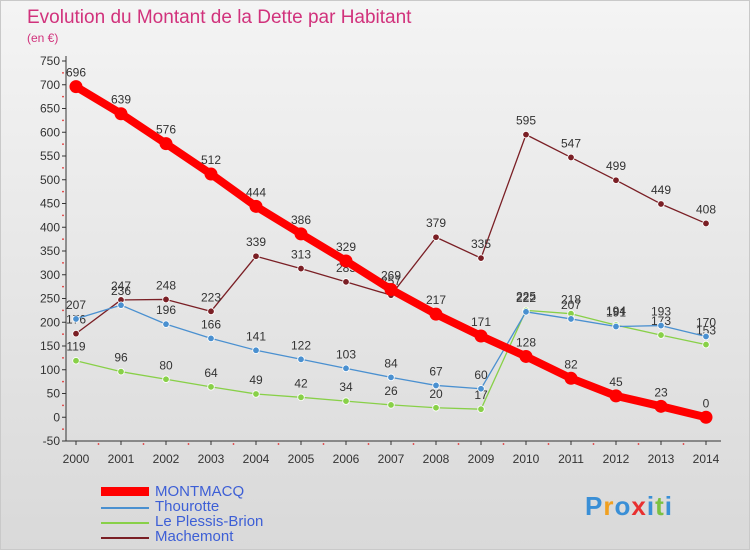  What do you see at coordinates (125, 523) in the screenshot?
I see `legend-swatch-le-plessis-brion` at bounding box center [125, 523].